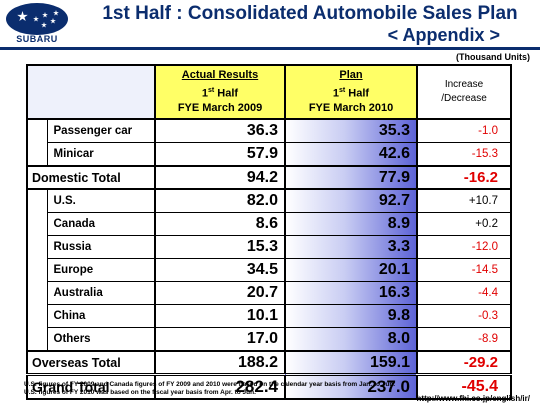 The image size is (540, 405). I want to click on diff-value: +10.7, so click(464, 201).